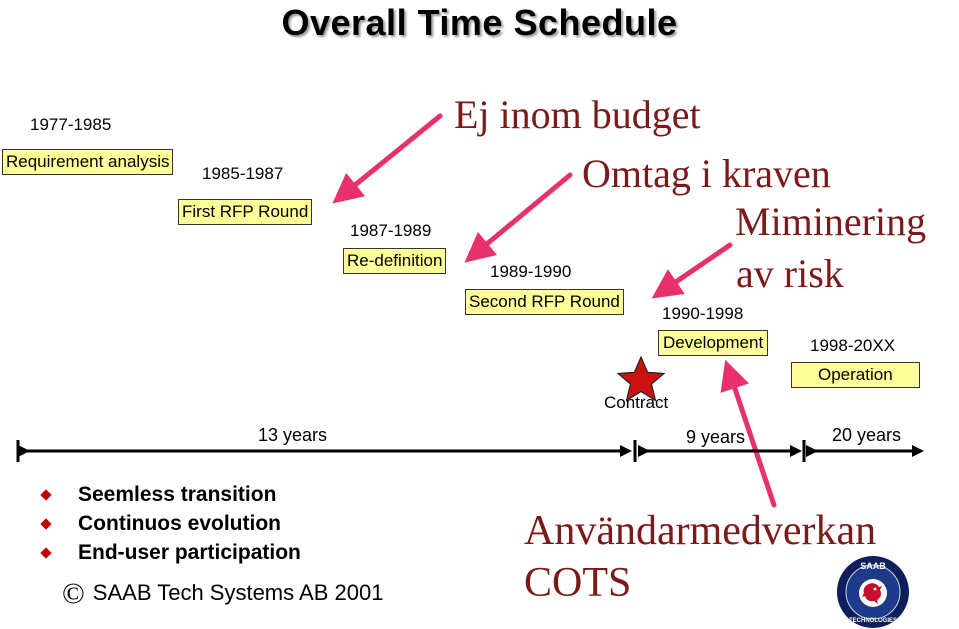  I want to click on list-item: Continuos evolution, so click(170, 523).